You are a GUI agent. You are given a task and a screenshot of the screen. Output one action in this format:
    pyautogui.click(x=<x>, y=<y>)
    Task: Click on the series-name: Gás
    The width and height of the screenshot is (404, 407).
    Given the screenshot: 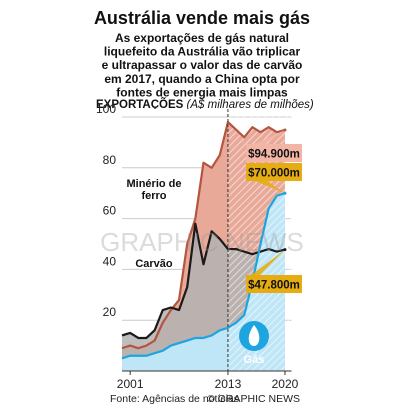 What is the action you would take?
    pyautogui.click(x=254, y=360)
    